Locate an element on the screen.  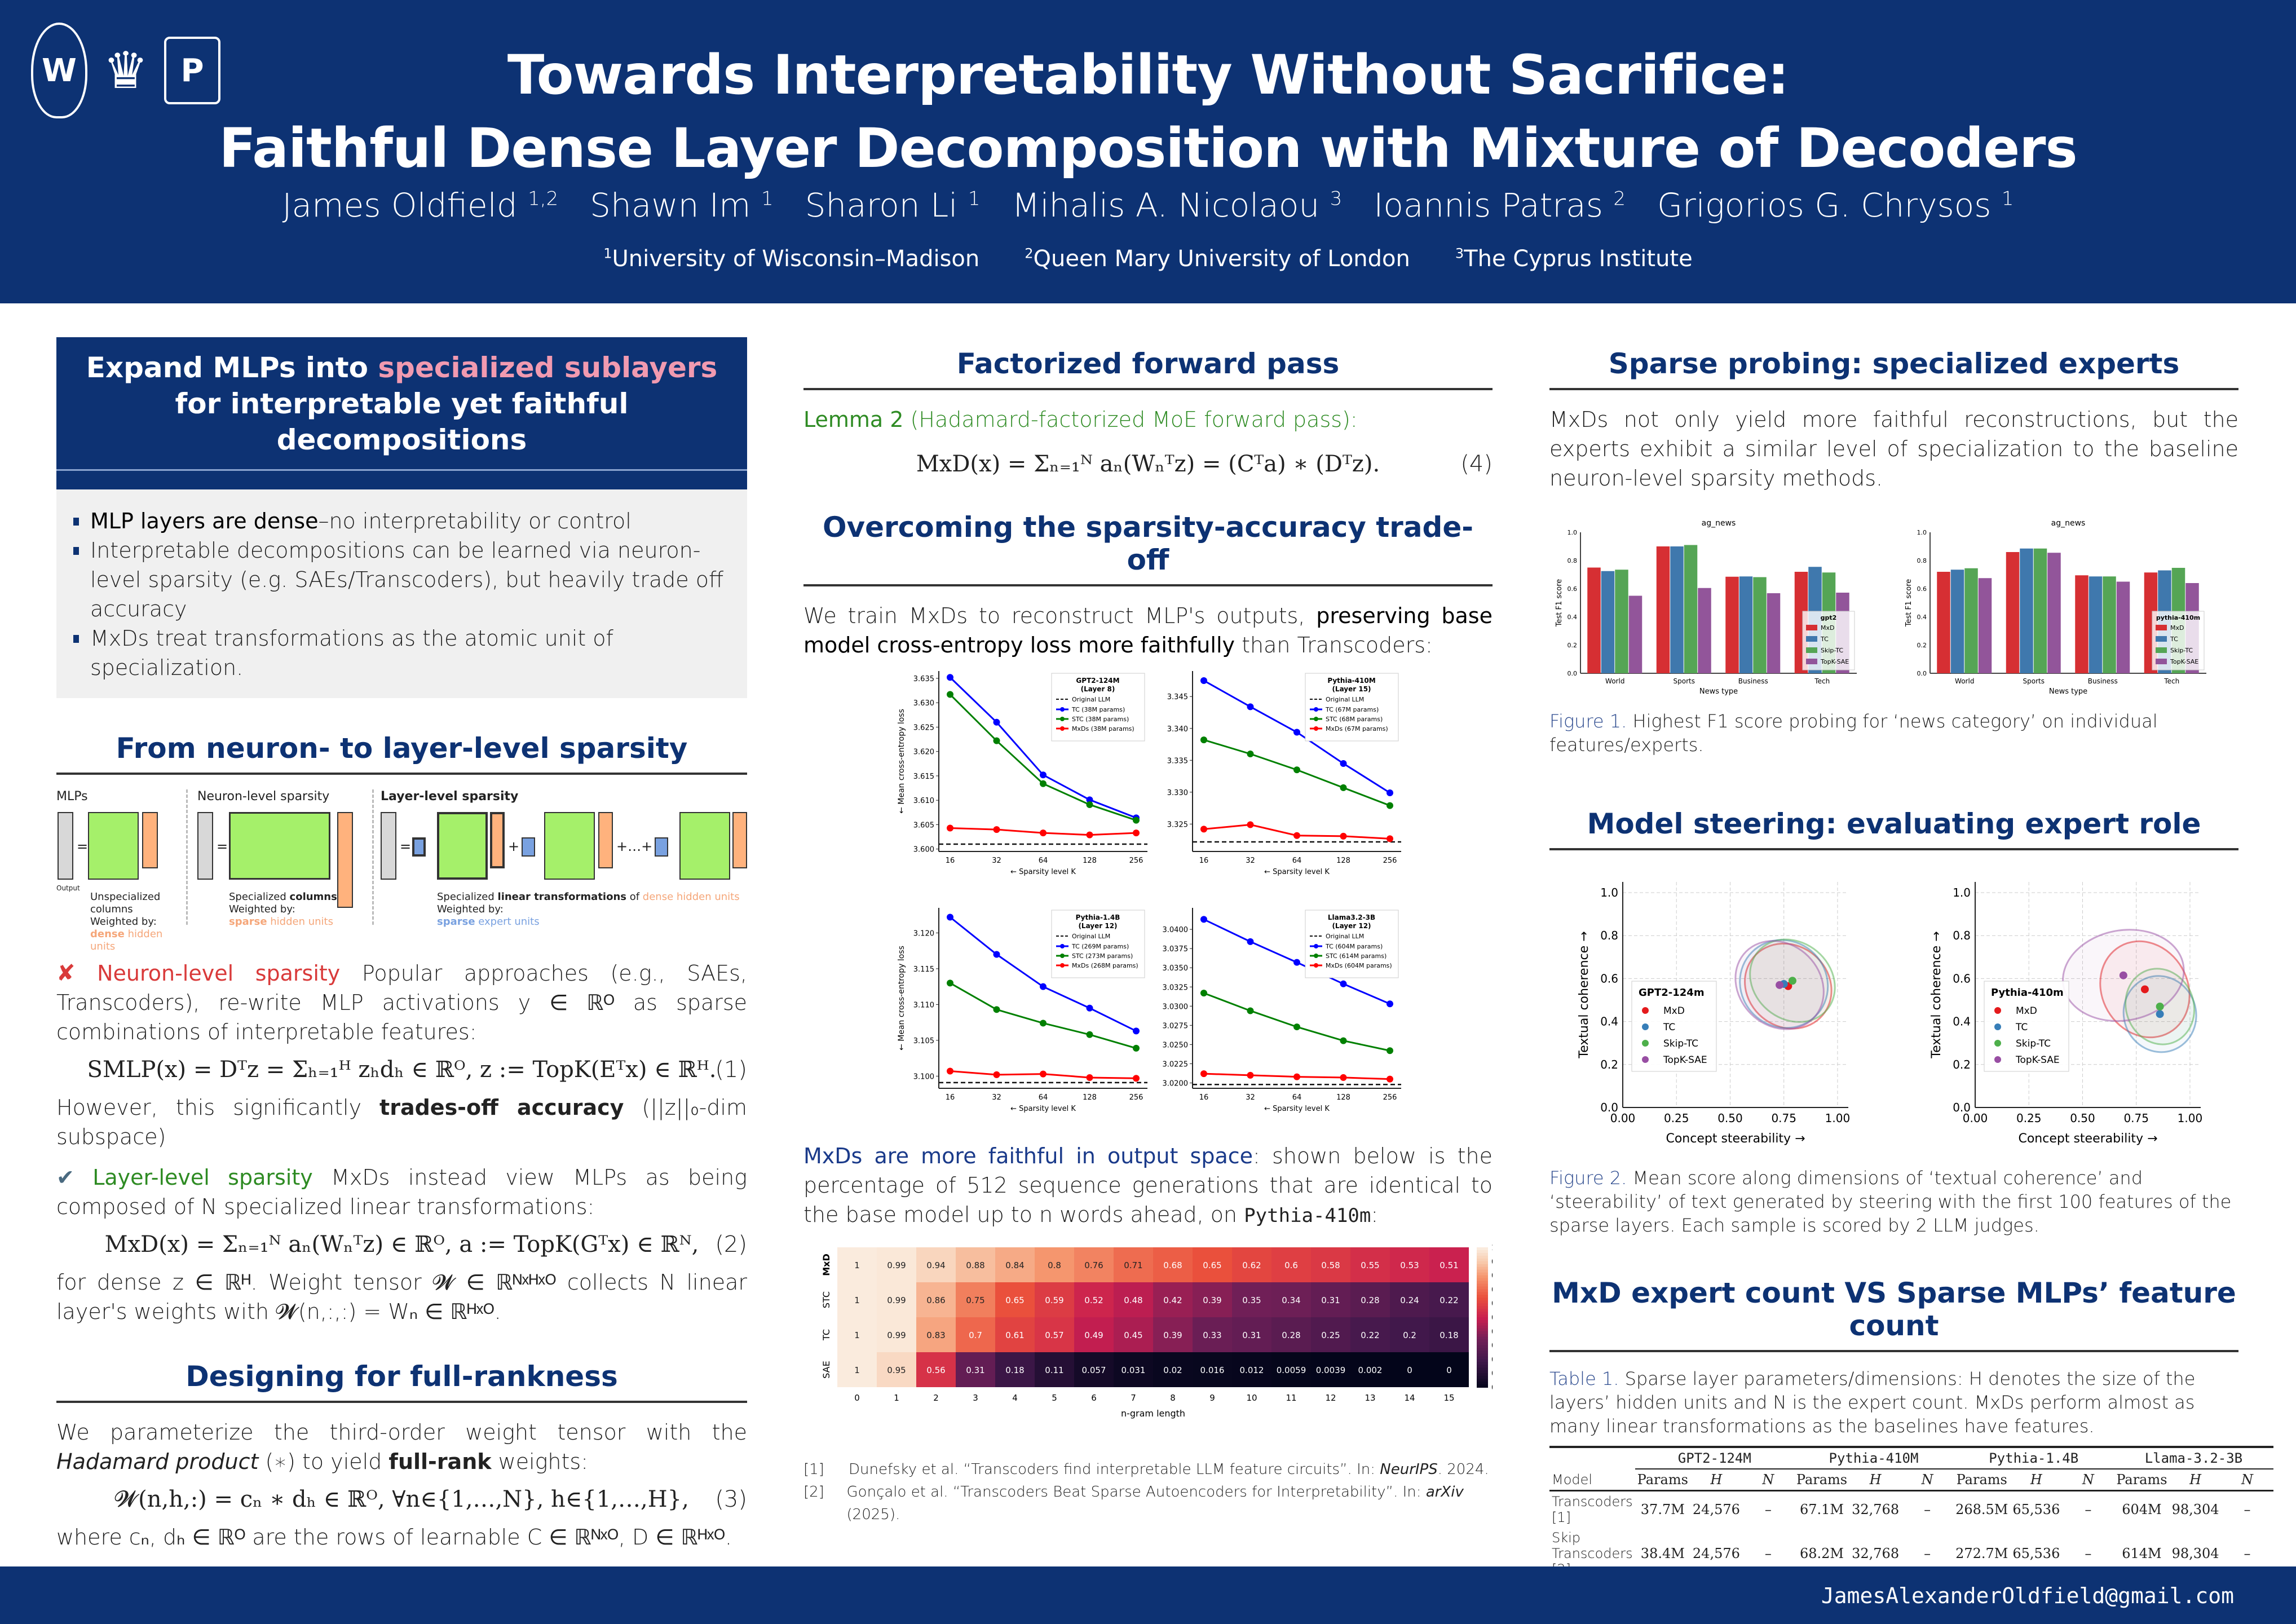
section-title-factorized: Factorized forward pass is located at coordinates (1148, 368).